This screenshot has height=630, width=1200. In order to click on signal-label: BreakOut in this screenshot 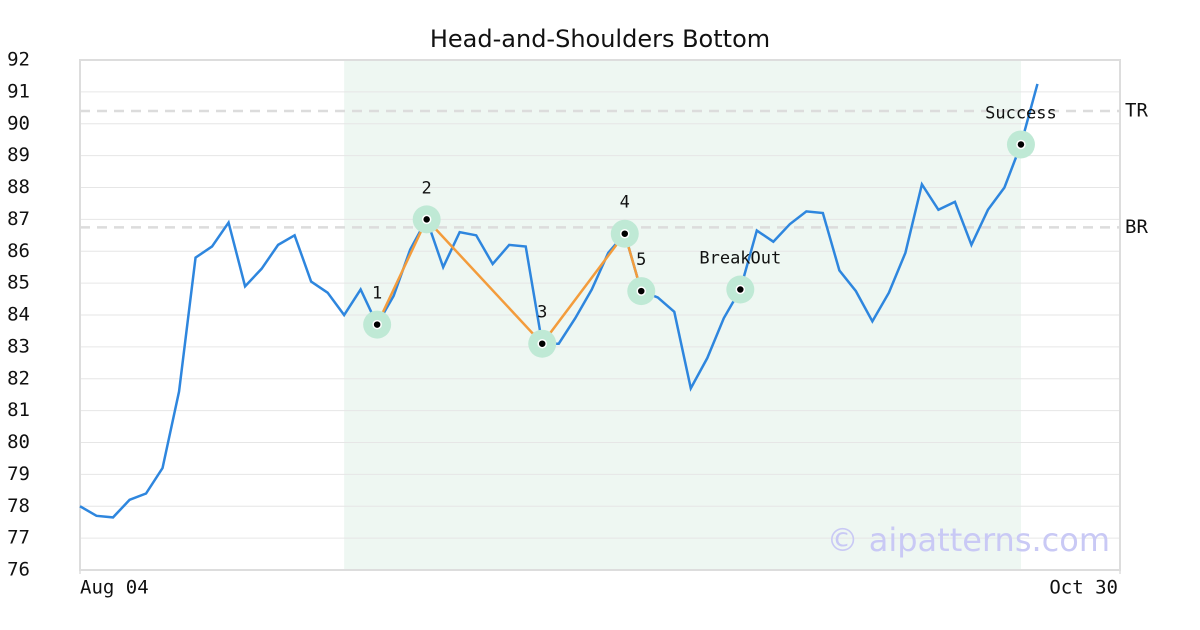, I will do `click(740, 259)`.